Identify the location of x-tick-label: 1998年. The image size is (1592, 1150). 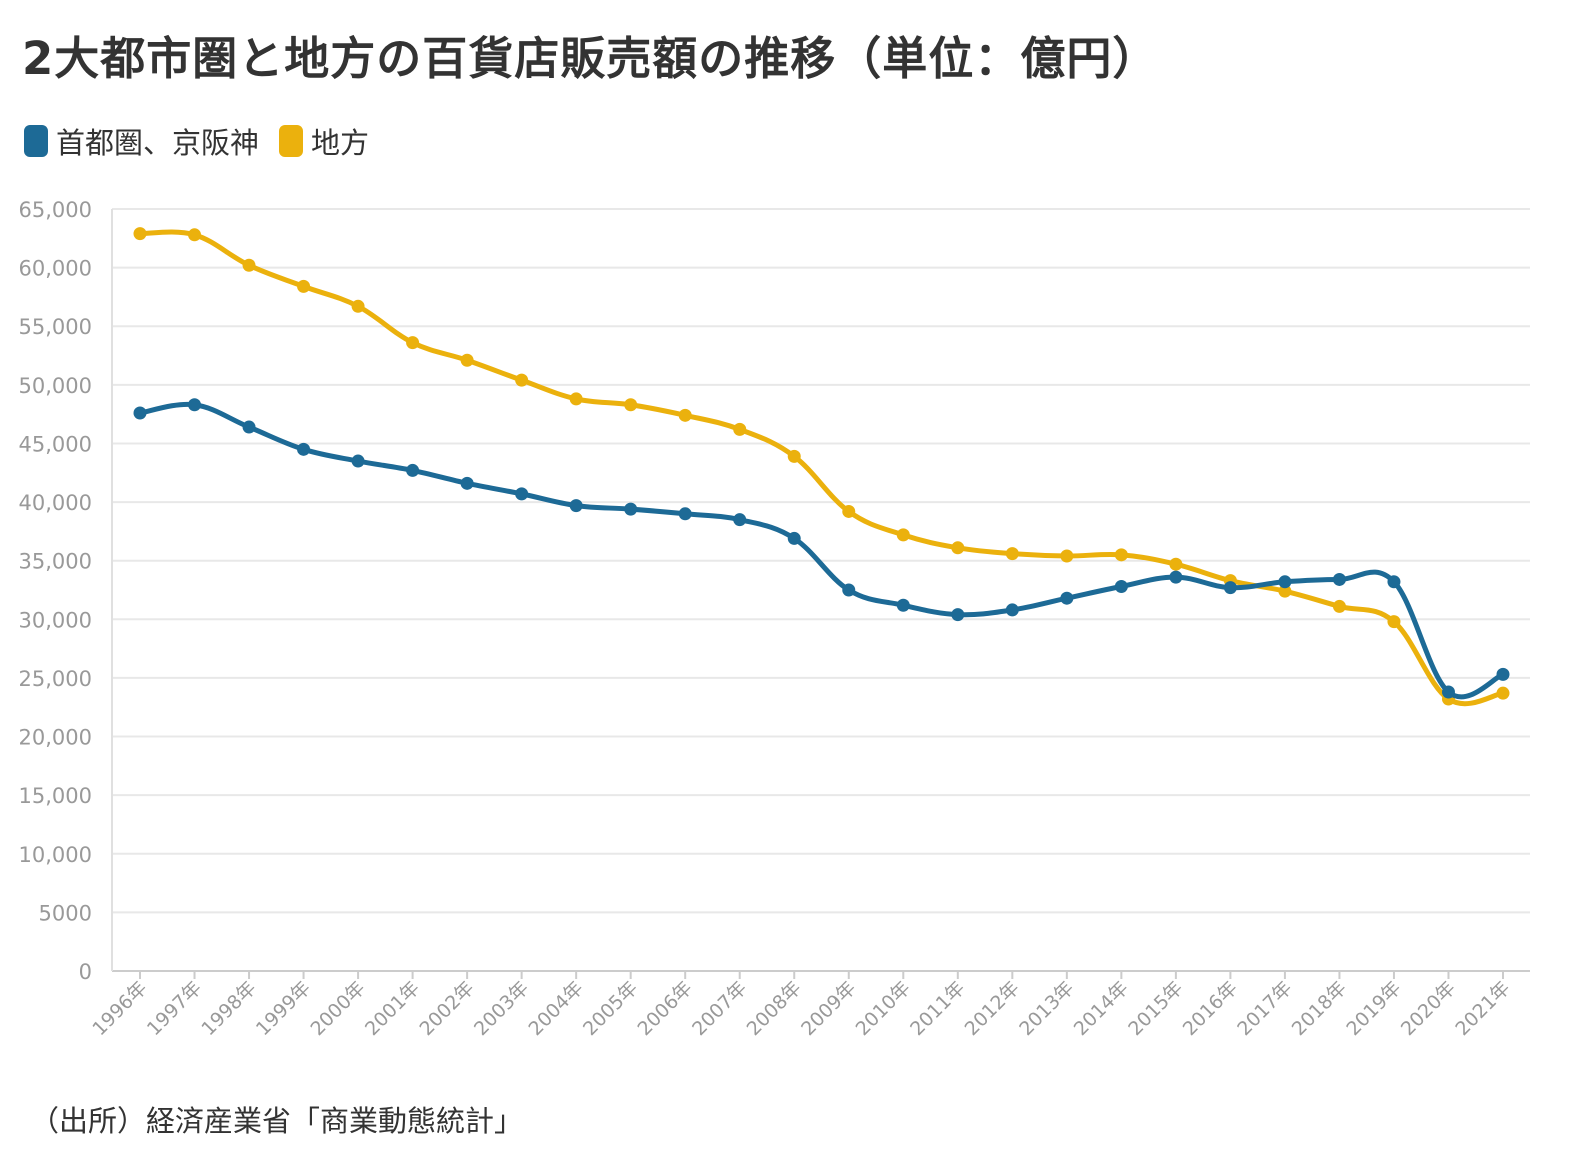
(228, 1008).